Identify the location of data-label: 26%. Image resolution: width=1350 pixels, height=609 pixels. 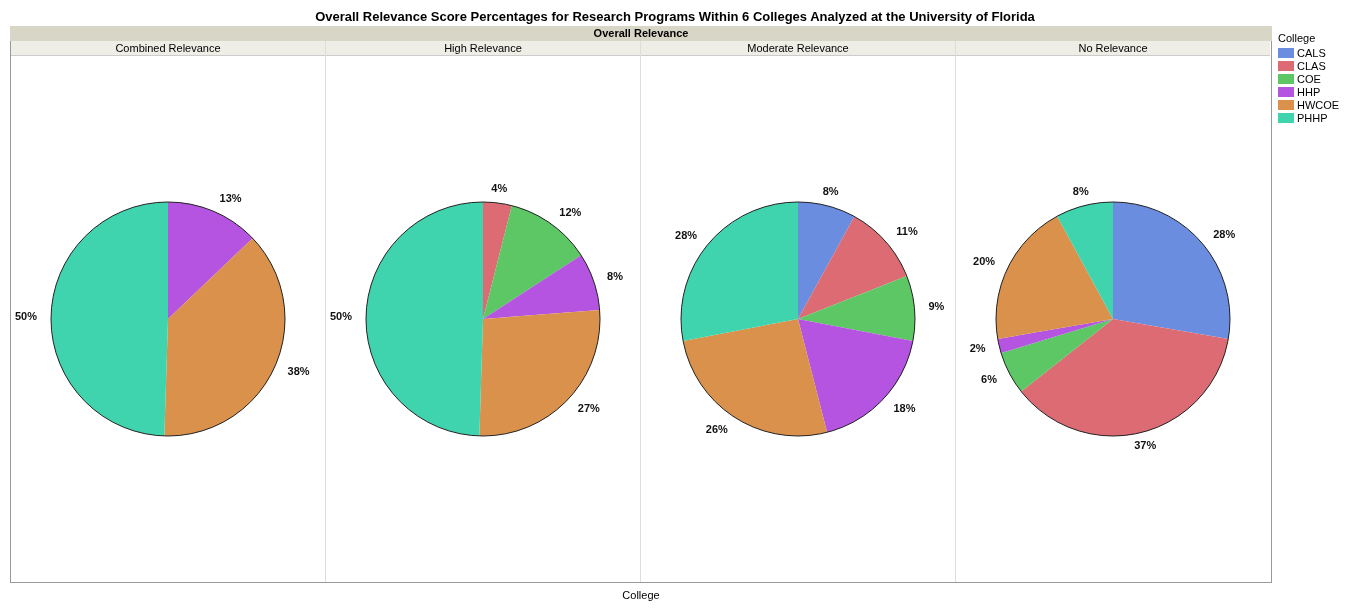
(717, 428).